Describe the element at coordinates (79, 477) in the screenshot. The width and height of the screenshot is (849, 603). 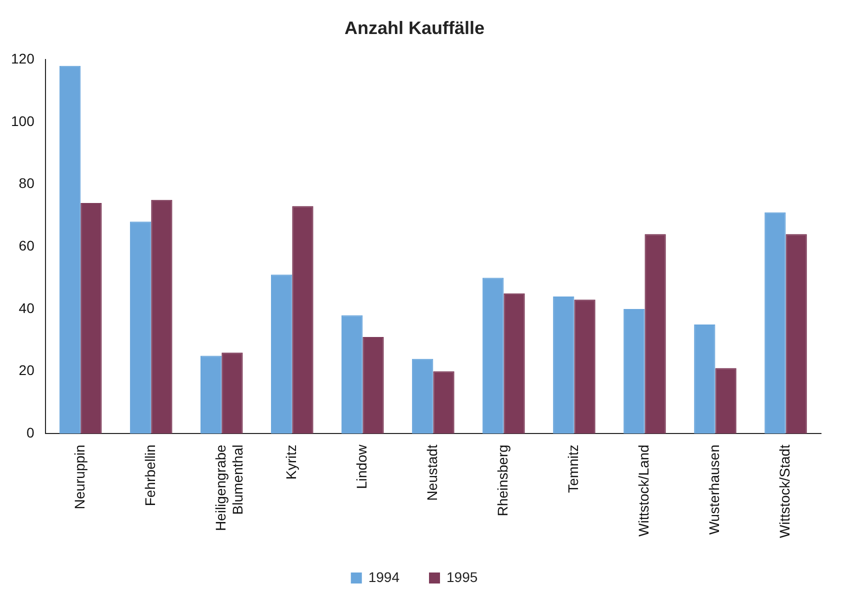
I see `x-tick-label: Neuruppin` at that location.